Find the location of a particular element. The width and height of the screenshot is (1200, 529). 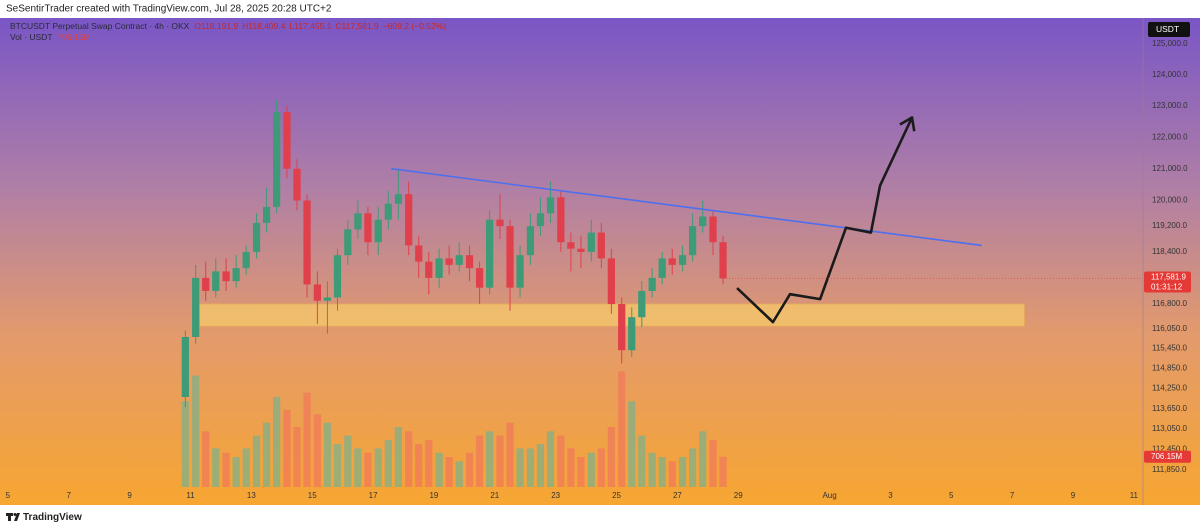

y-tick-label: 111,850.0 is located at coordinates (1169, 469).